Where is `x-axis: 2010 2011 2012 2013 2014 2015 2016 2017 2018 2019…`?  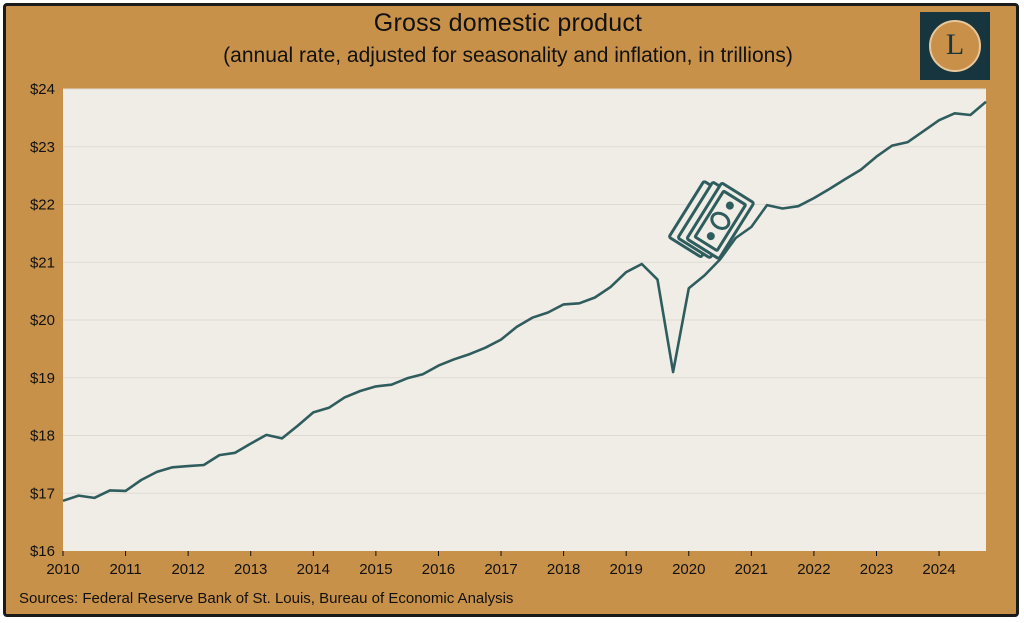
x-axis: 2010 2011 2012 2013 2014 2015 2016 2017 2018 2019… is located at coordinates (501, 564).